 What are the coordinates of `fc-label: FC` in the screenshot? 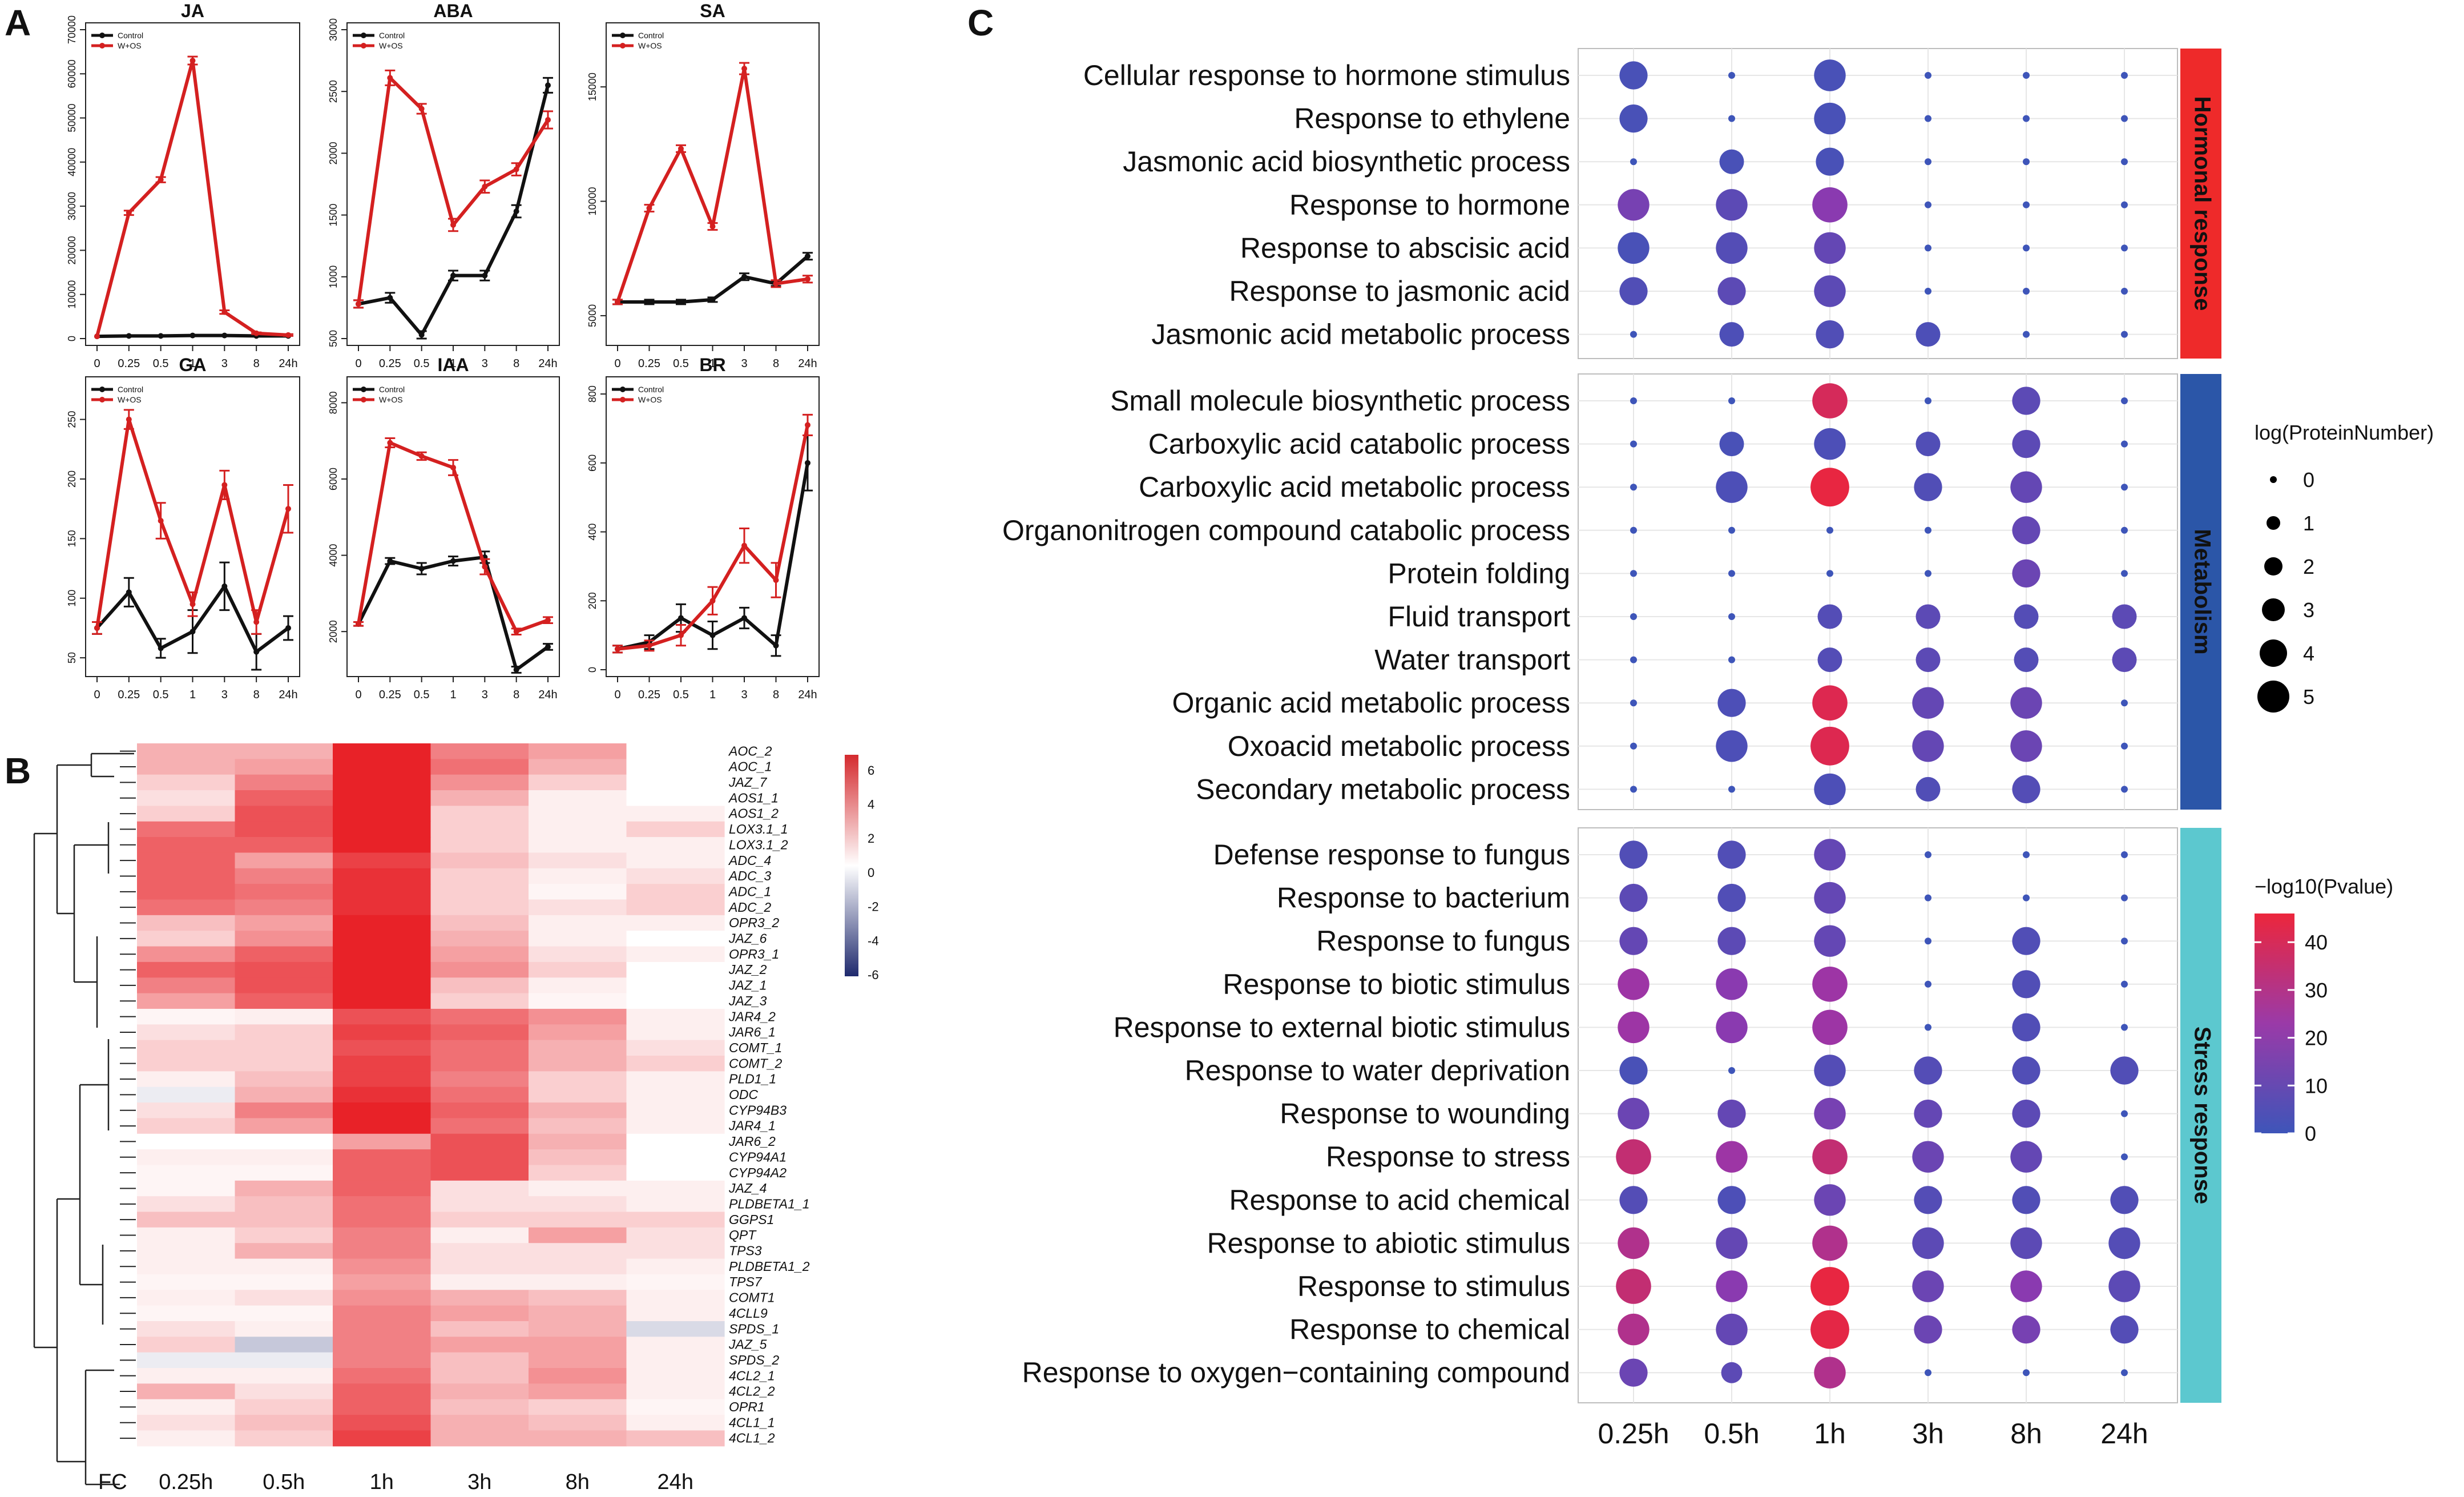 It's located at (112, 1482).